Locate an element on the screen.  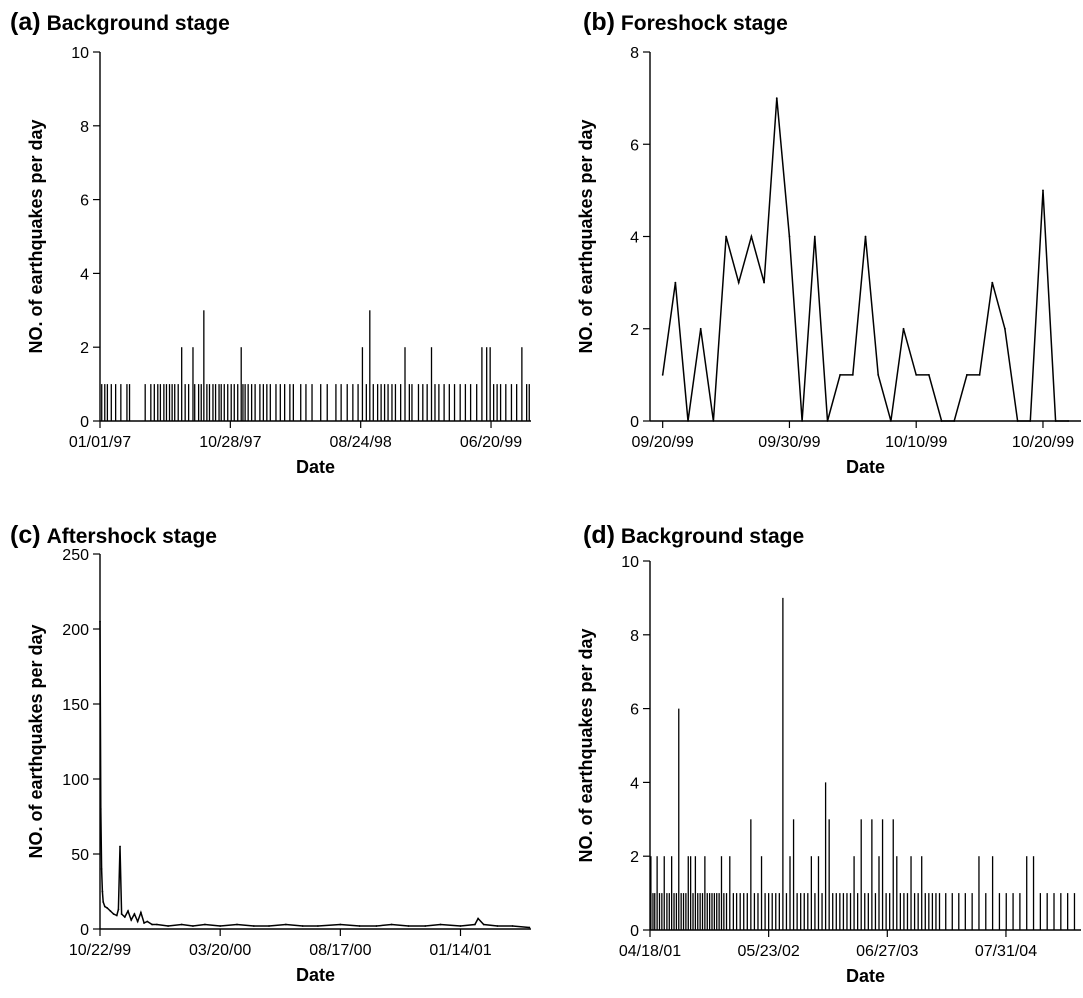
y-tick-label: 250 is located at coordinates (75, 555).